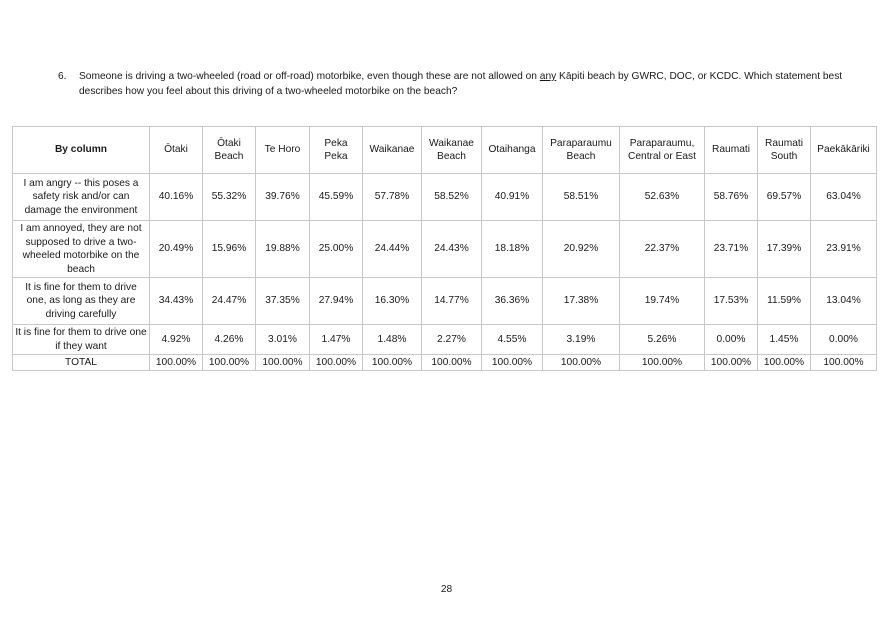 The width and height of the screenshot is (893, 626). I want to click on table-cell: 69.57%, so click(784, 197).